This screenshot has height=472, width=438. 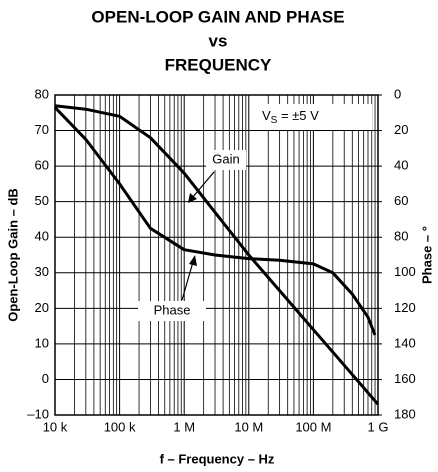 What do you see at coordinates (42, 342) in the screenshot?
I see `y-tick-label: 10` at bounding box center [42, 342].